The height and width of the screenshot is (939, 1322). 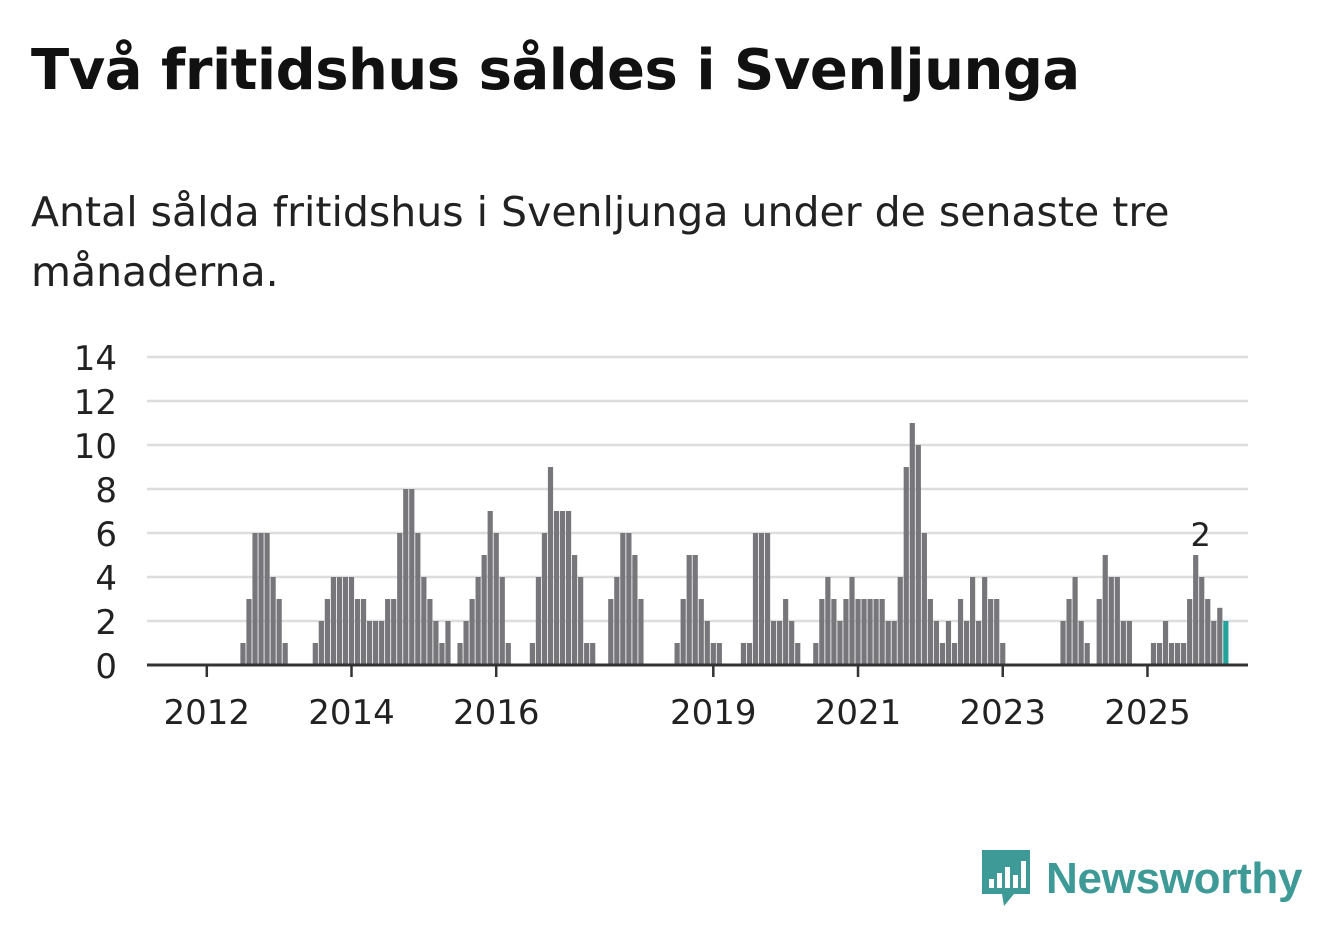 I want to click on y-tick-label: 12, so click(x=95, y=403).